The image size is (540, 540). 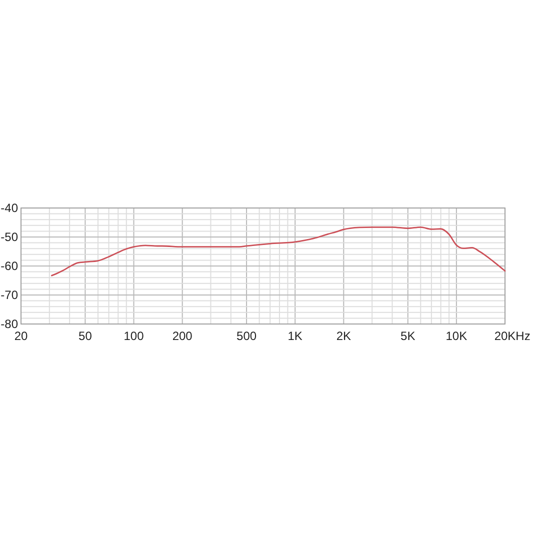 What do you see at coordinates (21, 336) in the screenshot?
I see `x-tick-label: 20` at bounding box center [21, 336].